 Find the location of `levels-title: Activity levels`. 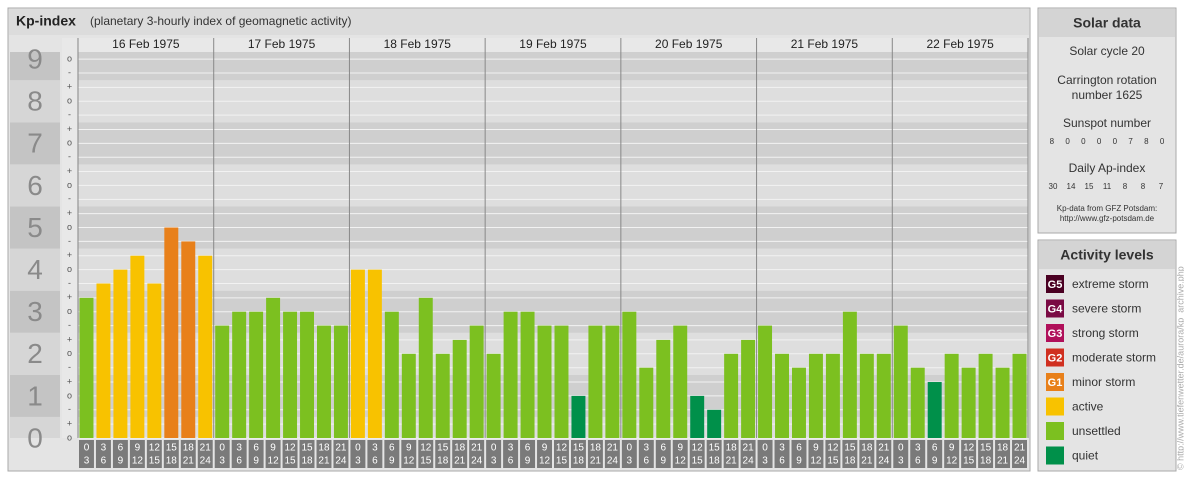

levels-title: Activity levels is located at coordinates (1107, 255).